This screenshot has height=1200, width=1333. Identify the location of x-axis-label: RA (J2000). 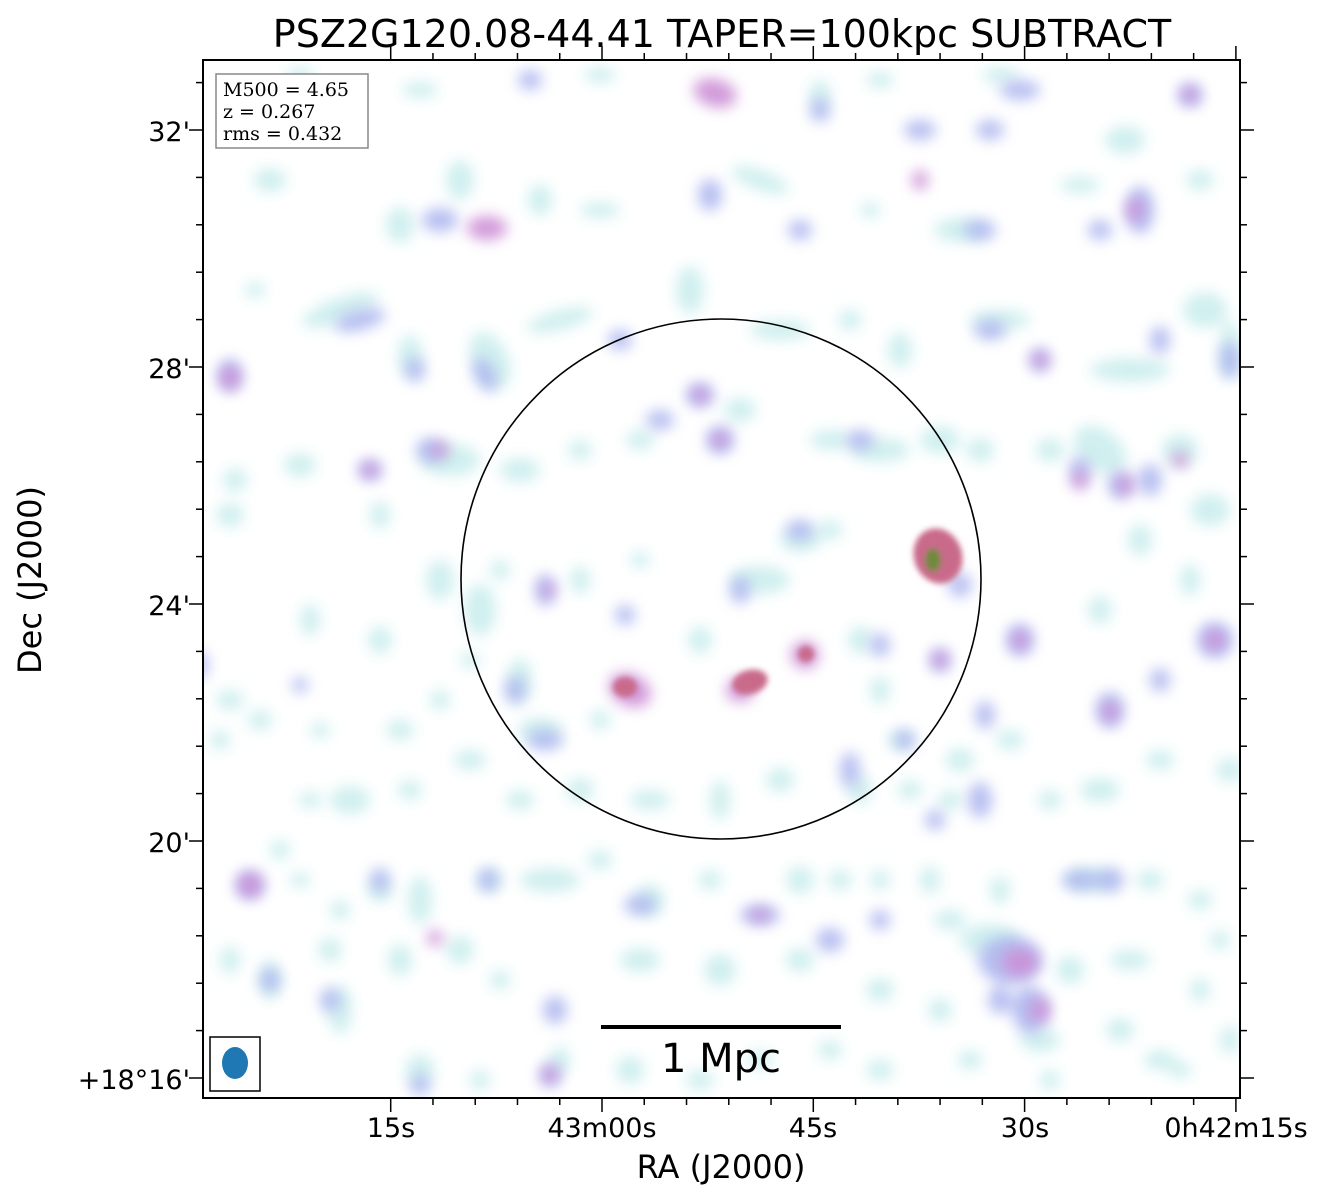
(721, 1167).